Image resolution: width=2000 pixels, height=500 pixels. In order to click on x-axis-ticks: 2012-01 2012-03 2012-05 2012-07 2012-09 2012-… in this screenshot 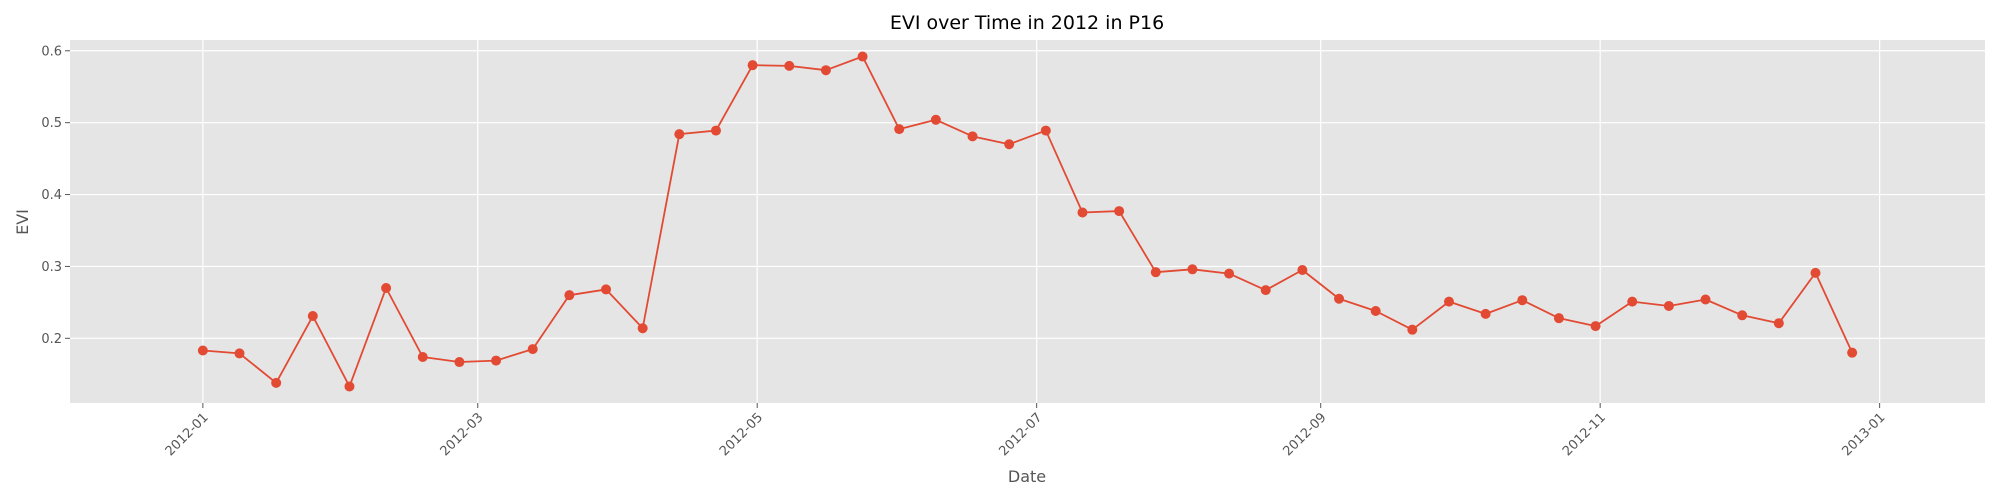, I will do `click(1025, 431)`.